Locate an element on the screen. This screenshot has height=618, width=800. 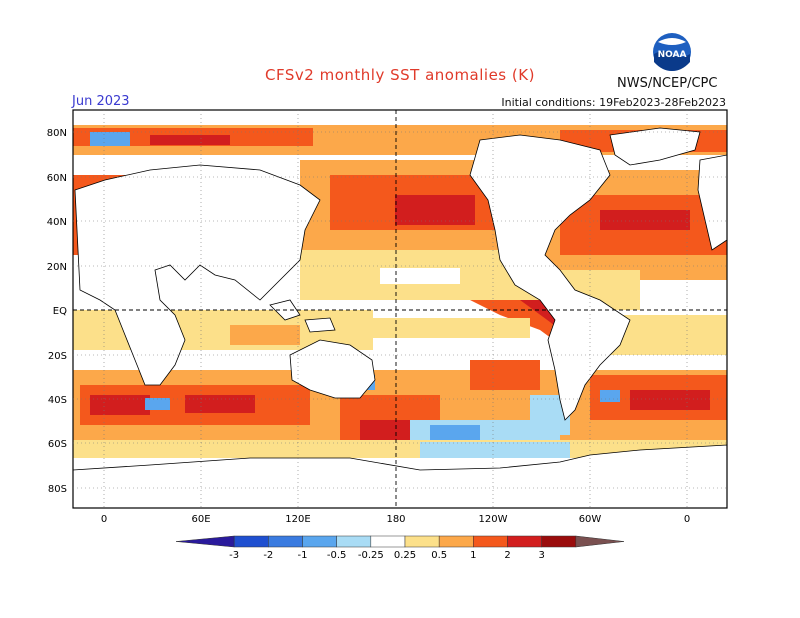
colorbar-label: -3 is located at coordinates (234, 555).